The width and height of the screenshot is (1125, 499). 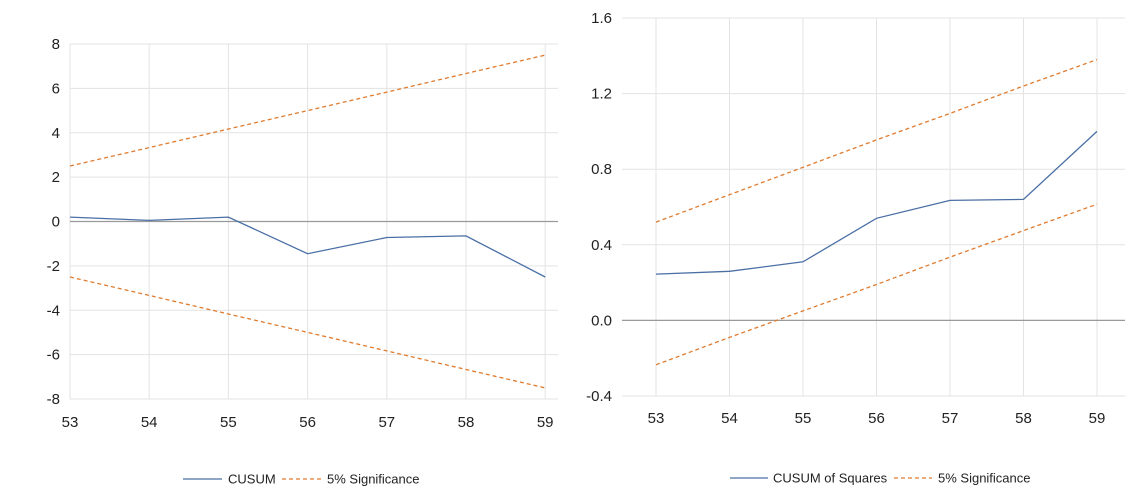 I want to click on y-tick-label: 0.8, so click(x=601, y=169).